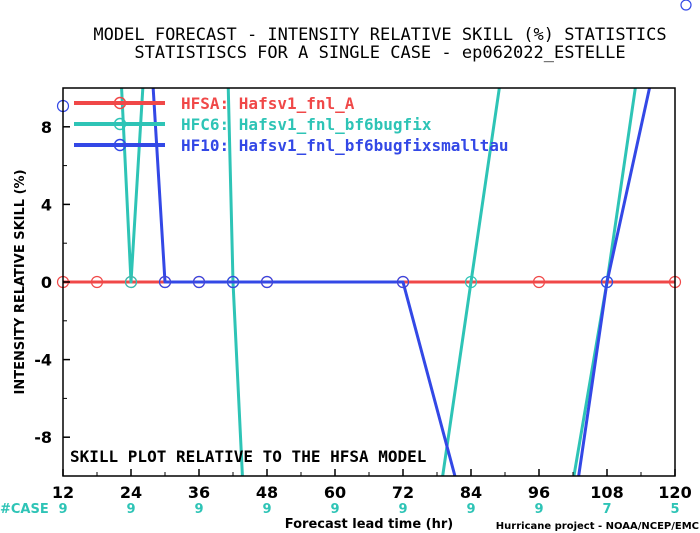 The image size is (700, 533). Describe the element at coordinates (597, 526) in the screenshot. I see `credit: Hurricane project - NOAA/NCEP/EMC` at that location.